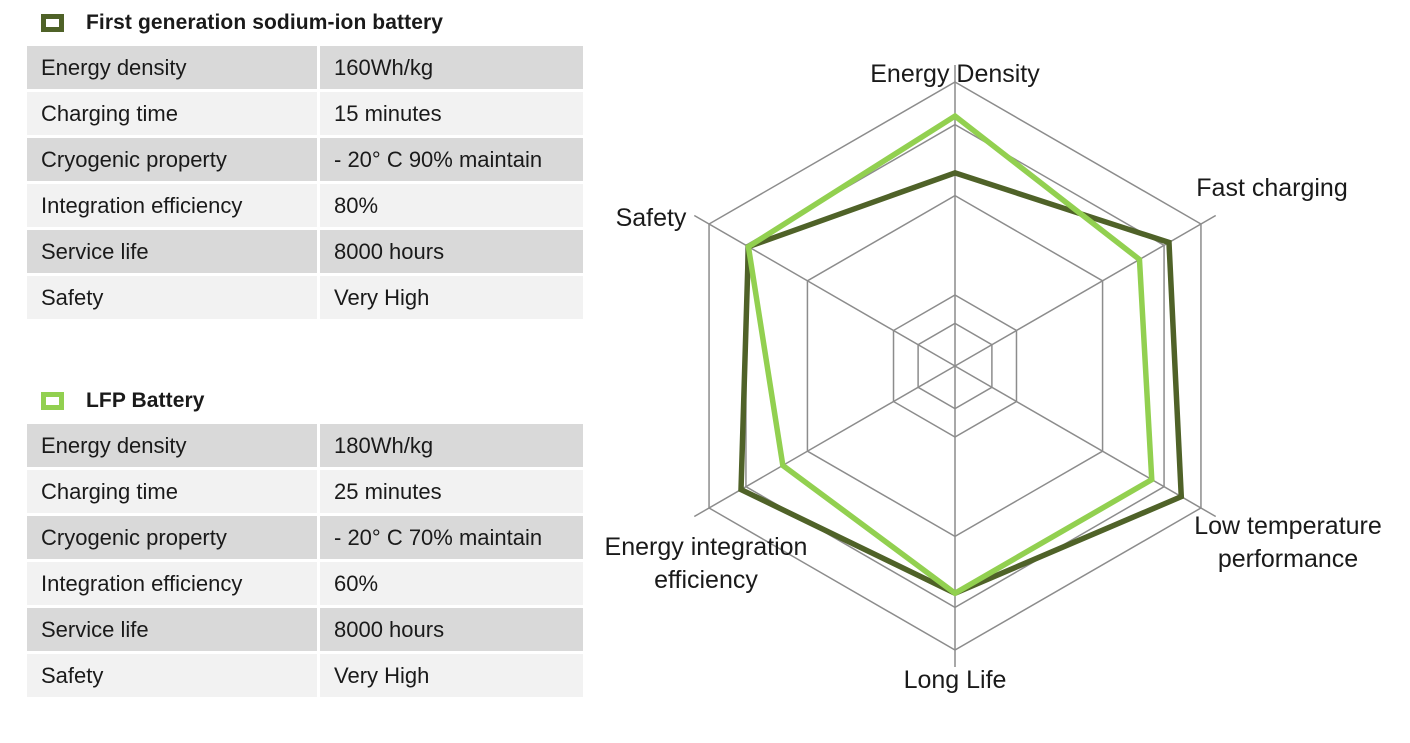 The height and width of the screenshot is (743, 1410). Describe the element at coordinates (1271, 188) in the screenshot. I see `radar-axis-label: Fast charging` at that location.